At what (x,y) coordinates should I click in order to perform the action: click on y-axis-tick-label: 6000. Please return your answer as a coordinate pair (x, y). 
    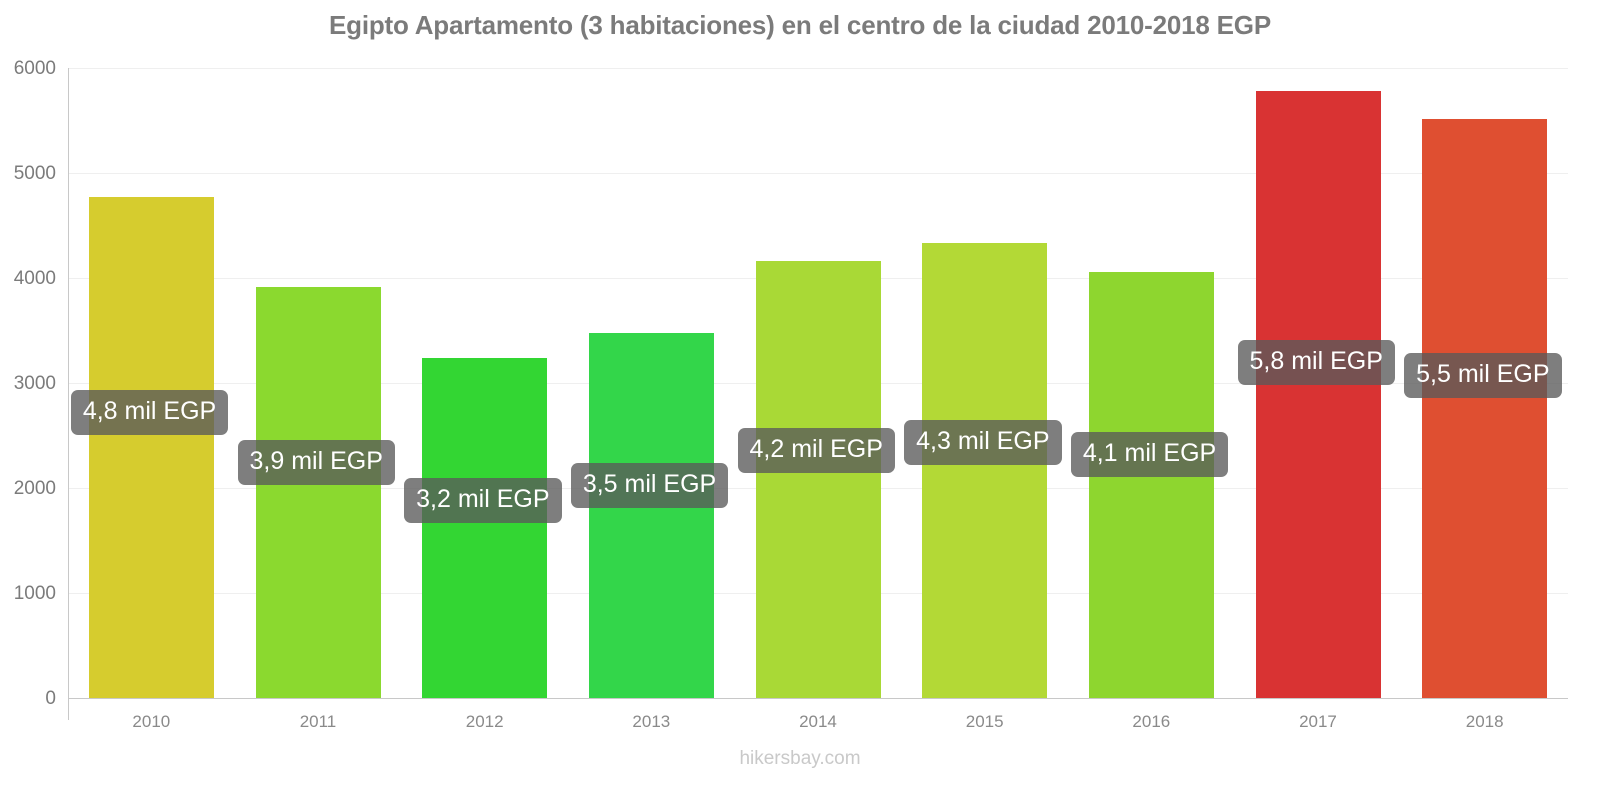
    Looking at the image, I should click on (34, 68).